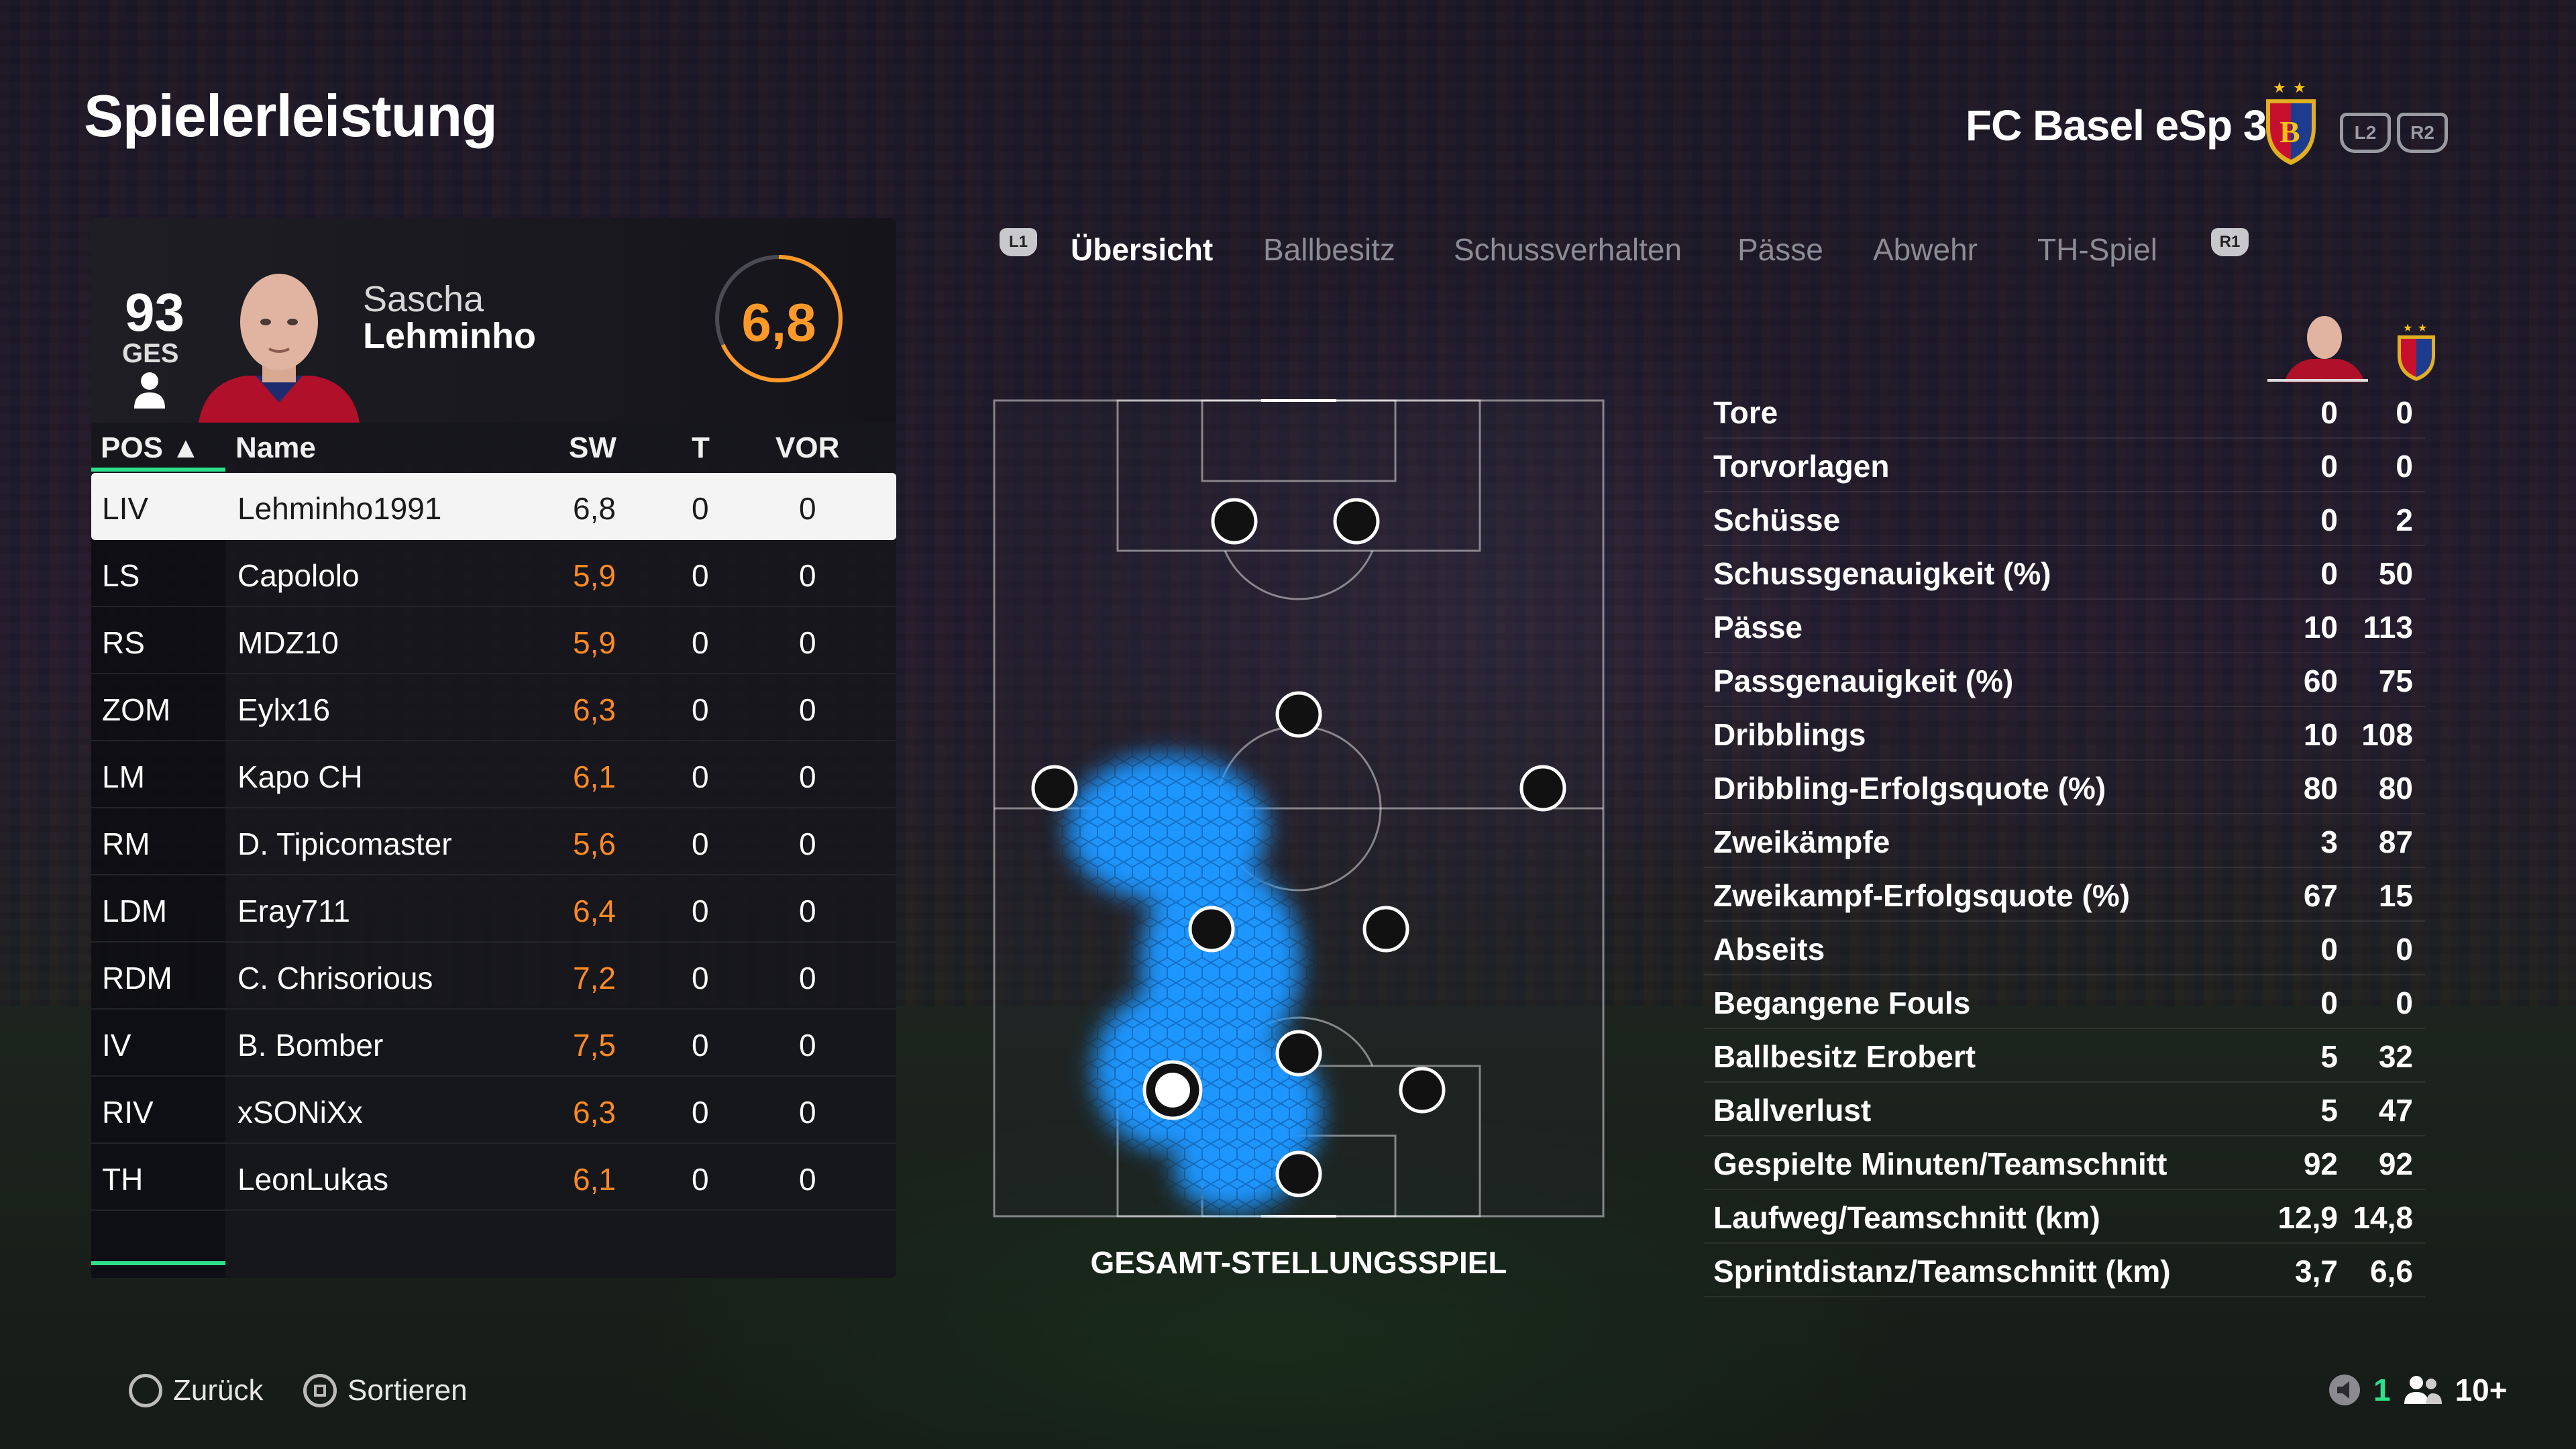 Image resolution: width=2576 pixels, height=1449 pixels. Describe the element at coordinates (493, 1177) in the screenshot. I see `table-row: TH LeonLukas 6,1 0 0` at that location.